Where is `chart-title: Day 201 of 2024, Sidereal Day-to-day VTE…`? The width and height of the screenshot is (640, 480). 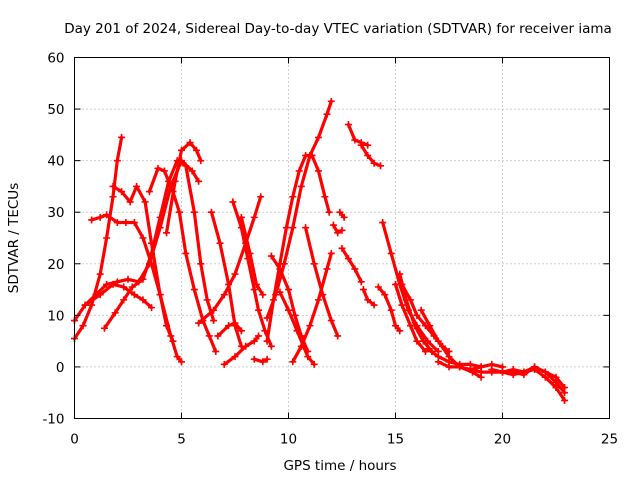 chart-title: Day 201 of 2024, Sidereal Day-to-day VTE… is located at coordinates (338, 29).